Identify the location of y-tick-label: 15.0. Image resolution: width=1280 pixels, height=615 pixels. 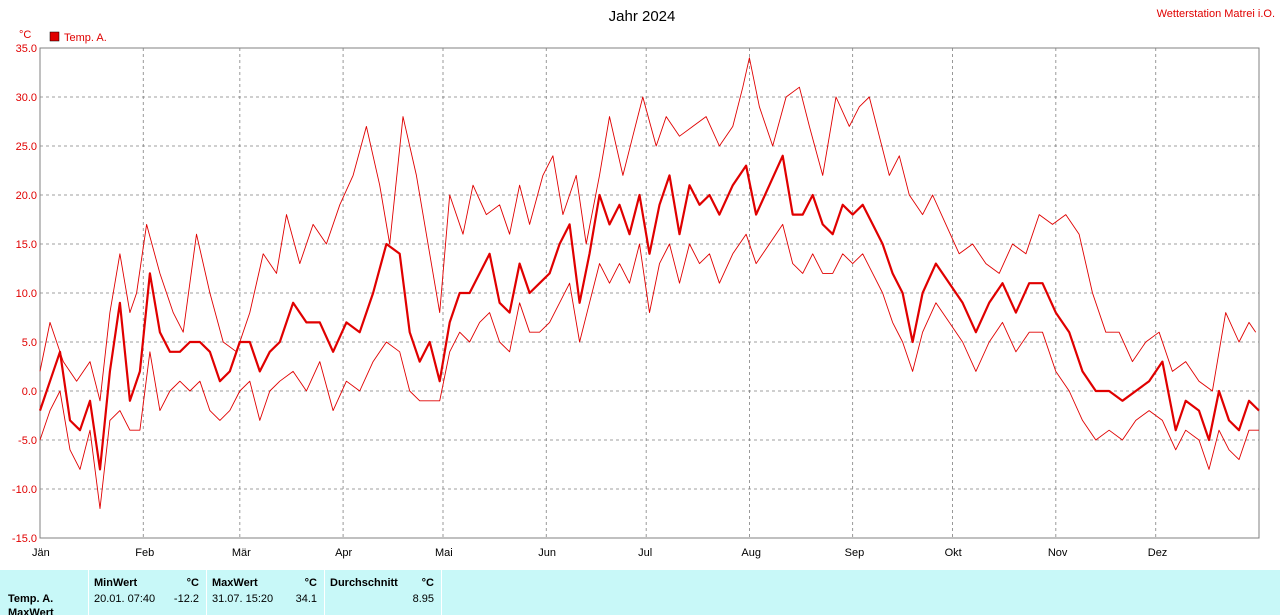
(26, 245).